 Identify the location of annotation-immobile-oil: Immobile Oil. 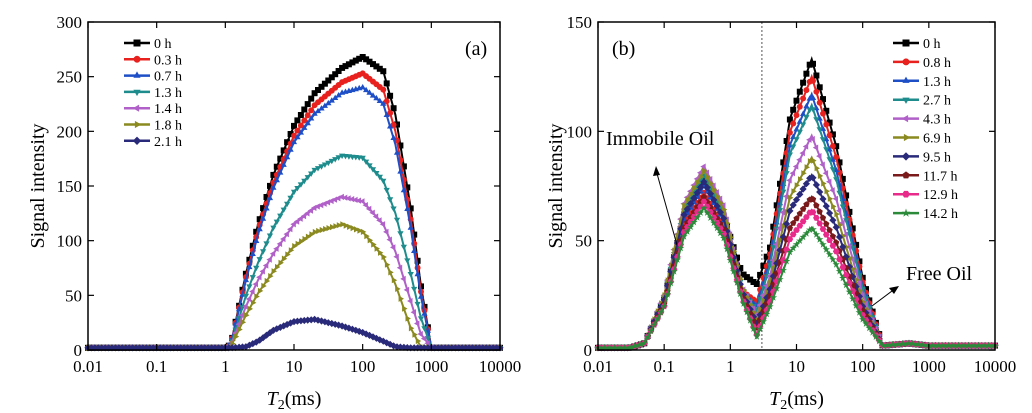
(660, 139).